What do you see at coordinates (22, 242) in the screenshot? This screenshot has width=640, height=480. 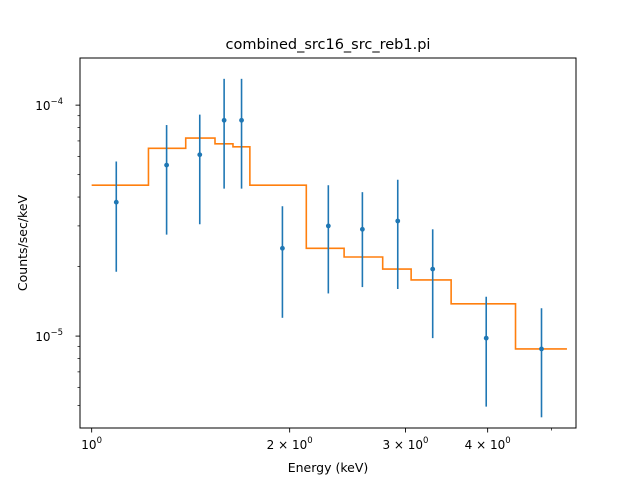 I see `y-axis-label: Counts/sec/keV` at bounding box center [22, 242].